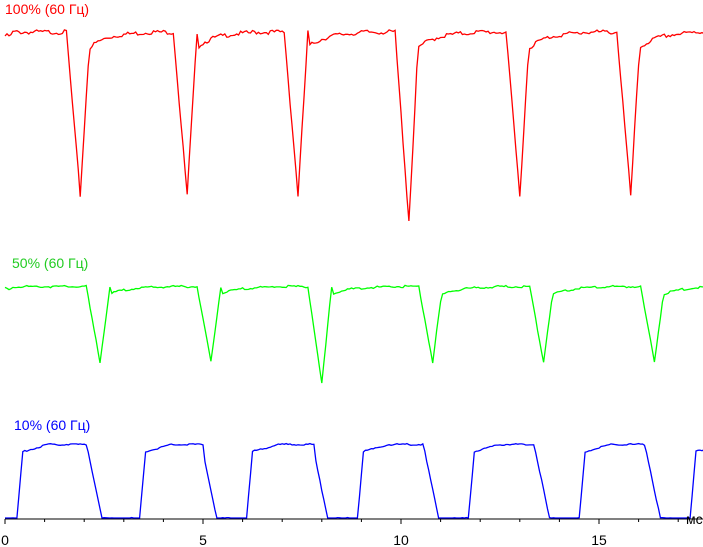  I want to click on x-axis-unit-label: мс, so click(694, 519).